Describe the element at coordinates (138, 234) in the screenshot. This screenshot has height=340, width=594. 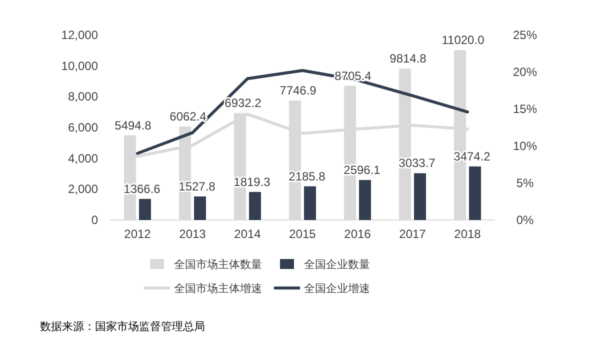
I see `x-tick-label: 2012` at that location.